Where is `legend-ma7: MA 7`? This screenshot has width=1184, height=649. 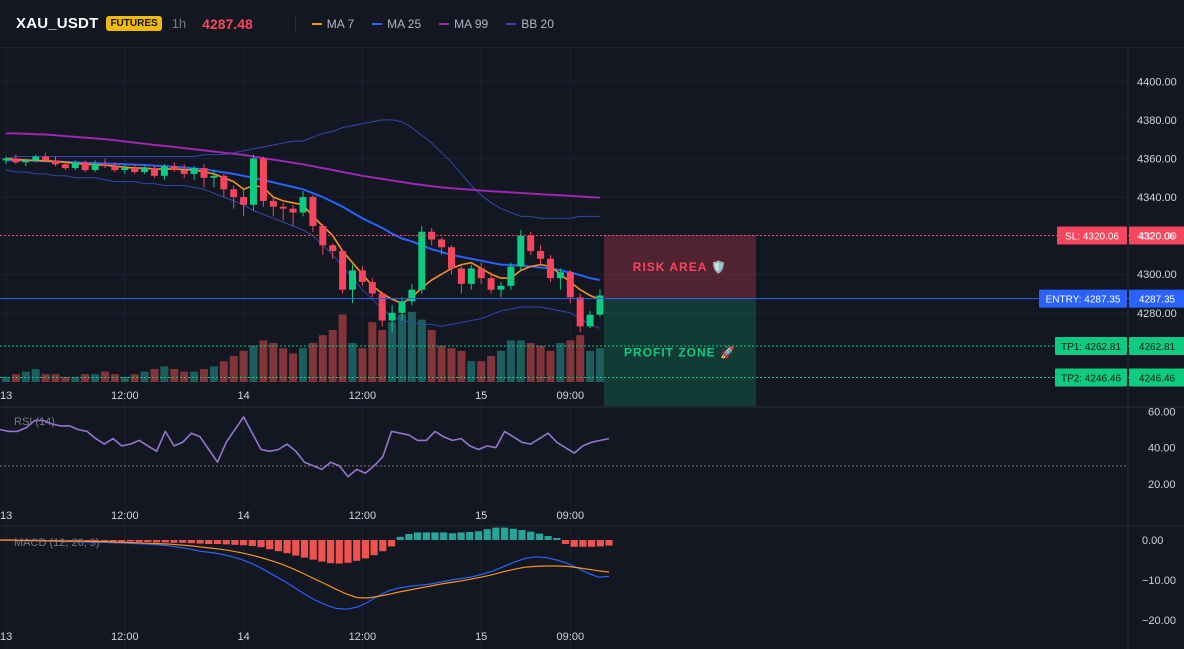 legend-ma7: MA 7 is located at coordinates (332, 24).